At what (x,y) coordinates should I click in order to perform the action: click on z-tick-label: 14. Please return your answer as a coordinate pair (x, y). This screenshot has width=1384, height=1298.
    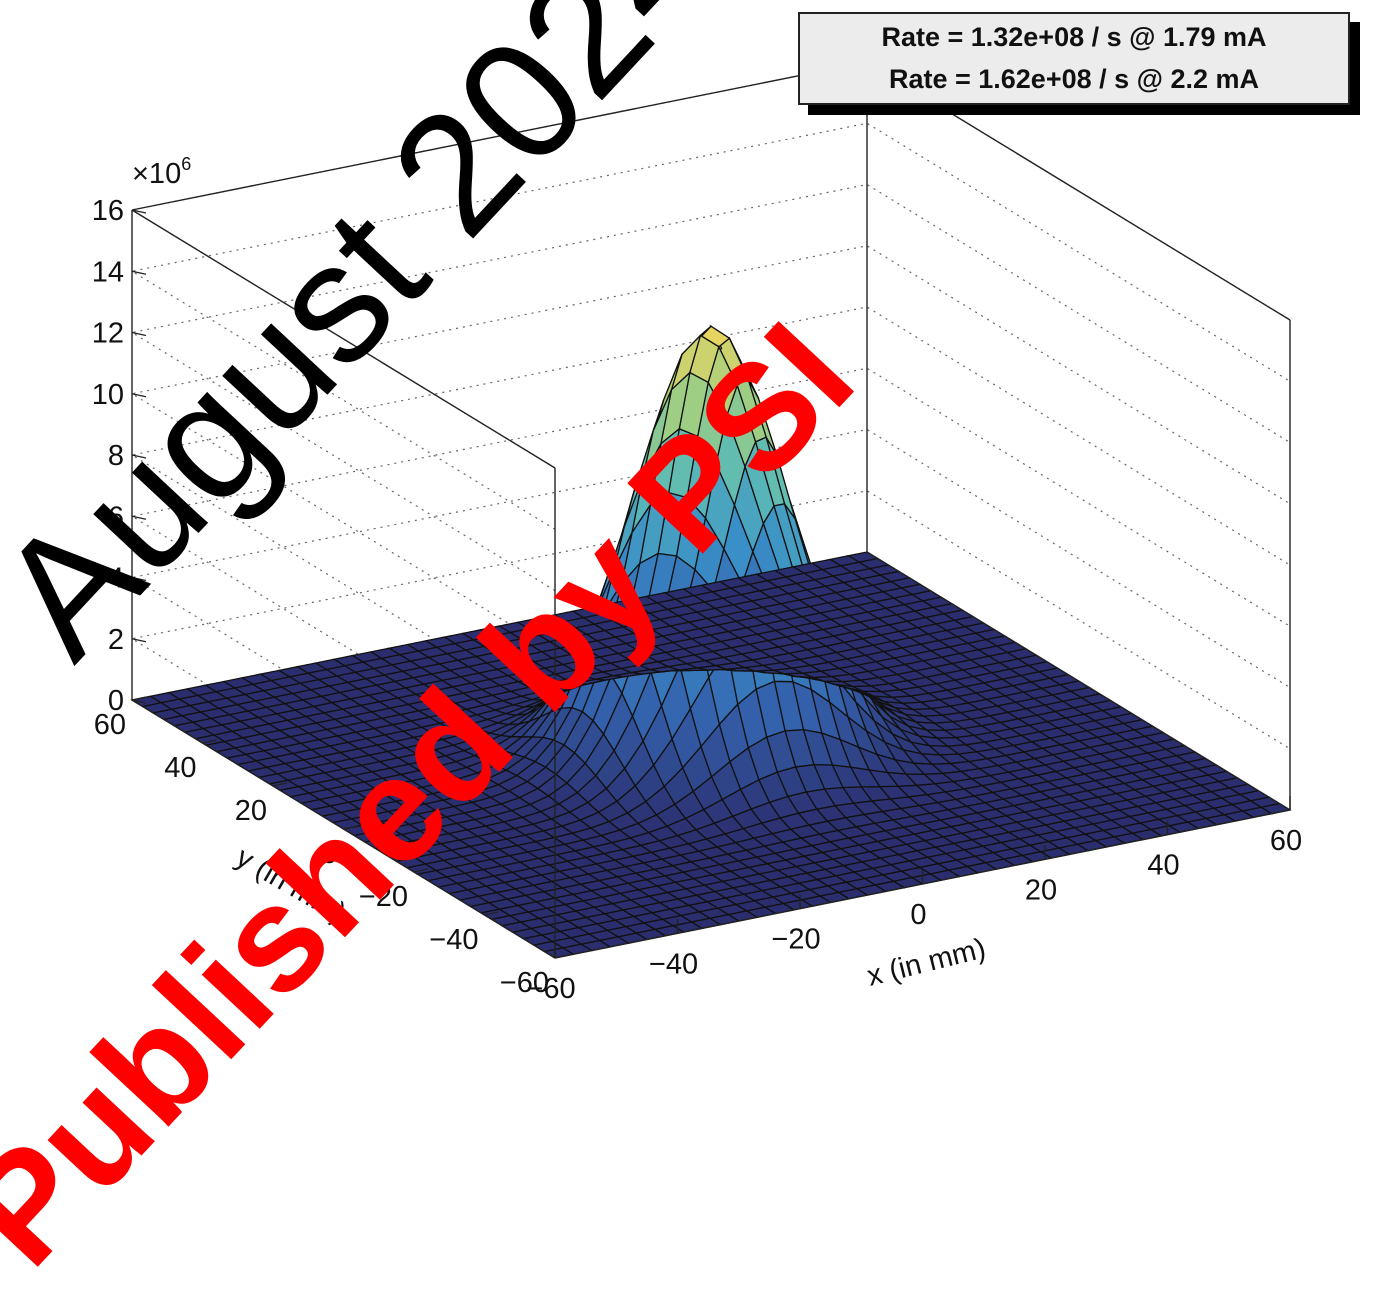
    Looking at the image, I should click on (108, 272).